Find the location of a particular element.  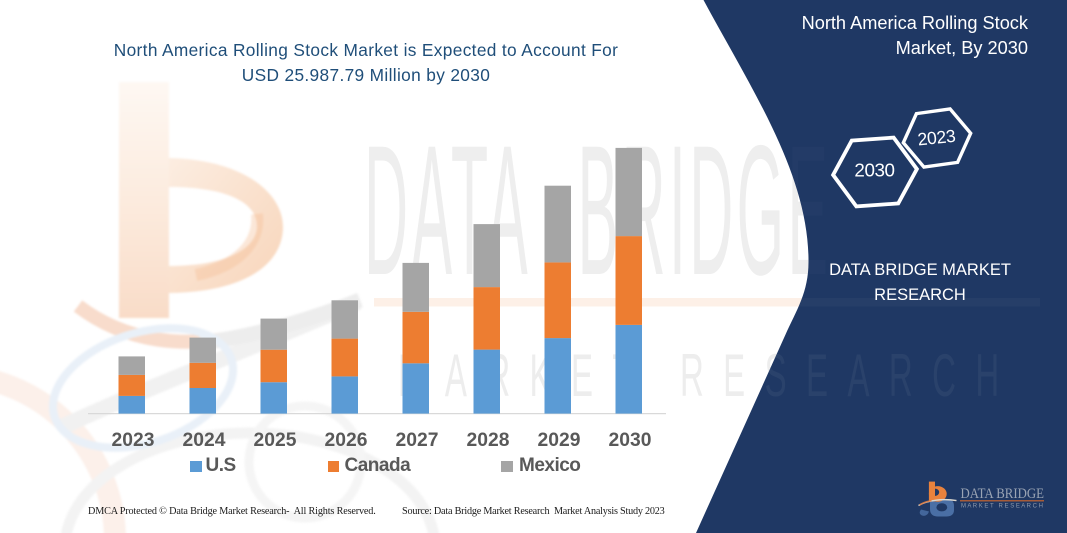

svg-text: M A R K E T R E S E A R C H is located at coordinates (1002, 505).